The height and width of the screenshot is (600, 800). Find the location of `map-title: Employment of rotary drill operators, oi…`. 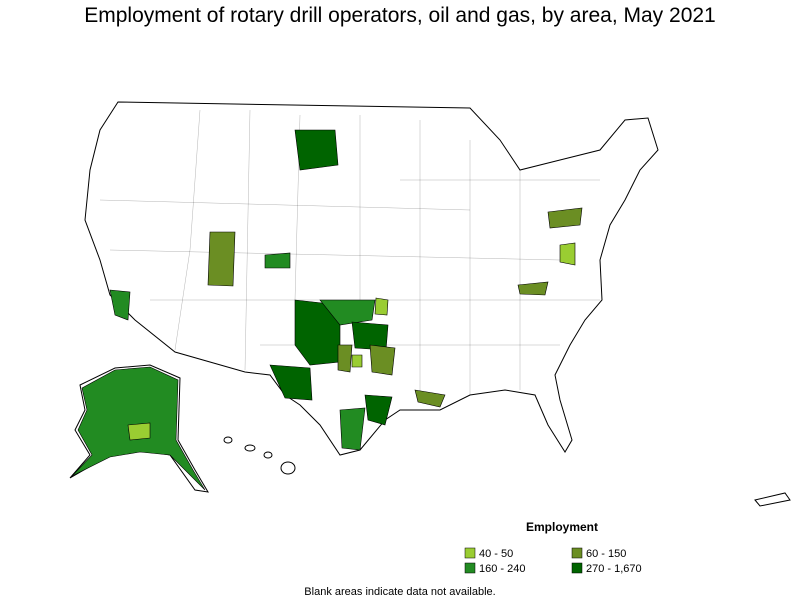

map-title: Employment of rotary drill operators, oi… is located at coordinates (399, 15).